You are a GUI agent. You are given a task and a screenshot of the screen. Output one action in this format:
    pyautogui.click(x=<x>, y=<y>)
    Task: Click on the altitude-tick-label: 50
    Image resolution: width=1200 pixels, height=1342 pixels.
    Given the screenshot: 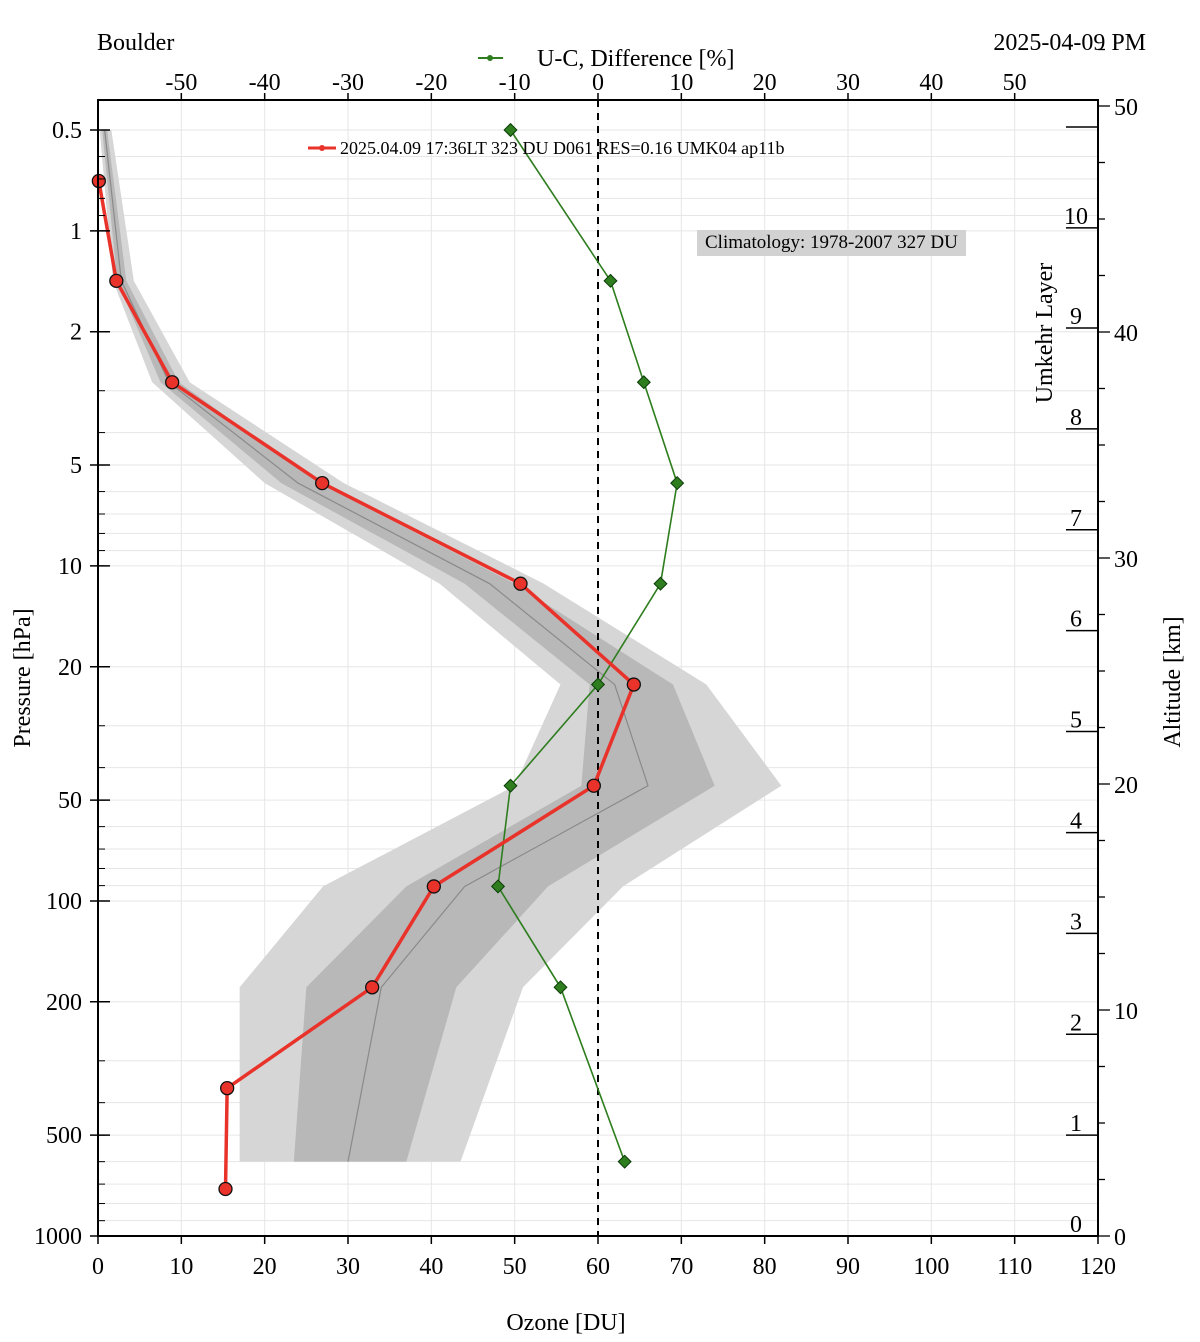 What is the action you would take?
    pyautogui.click(x=1126, y=108)
    